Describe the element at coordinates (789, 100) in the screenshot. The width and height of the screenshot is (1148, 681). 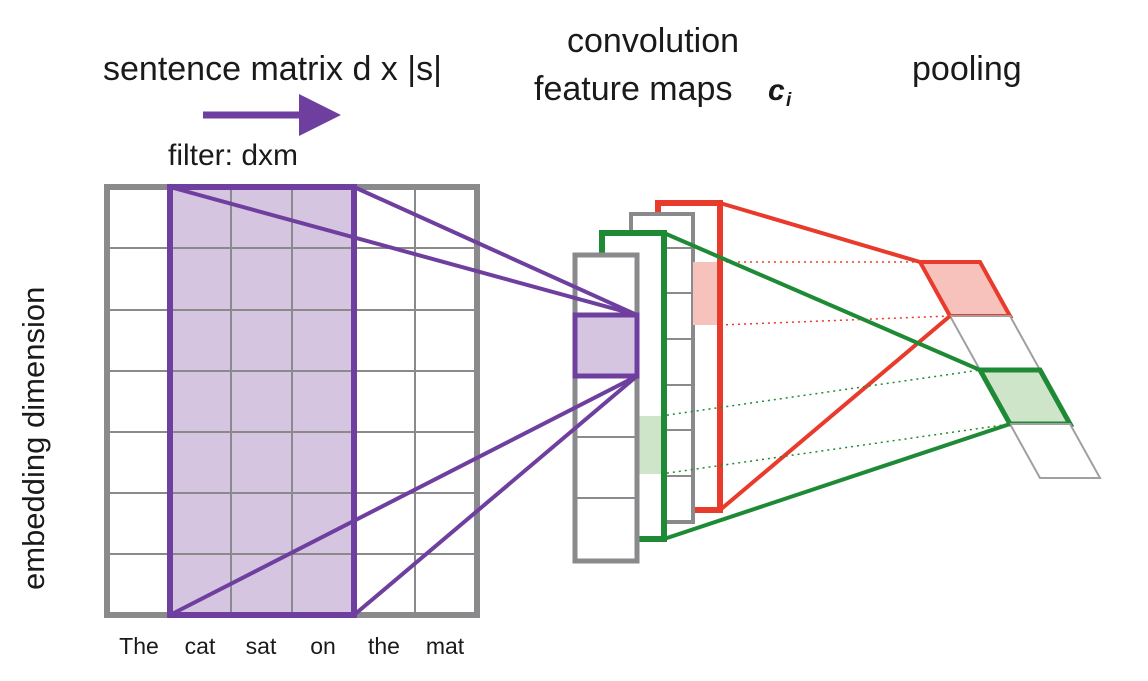
I see `feature-map-subscript: i` at that location.